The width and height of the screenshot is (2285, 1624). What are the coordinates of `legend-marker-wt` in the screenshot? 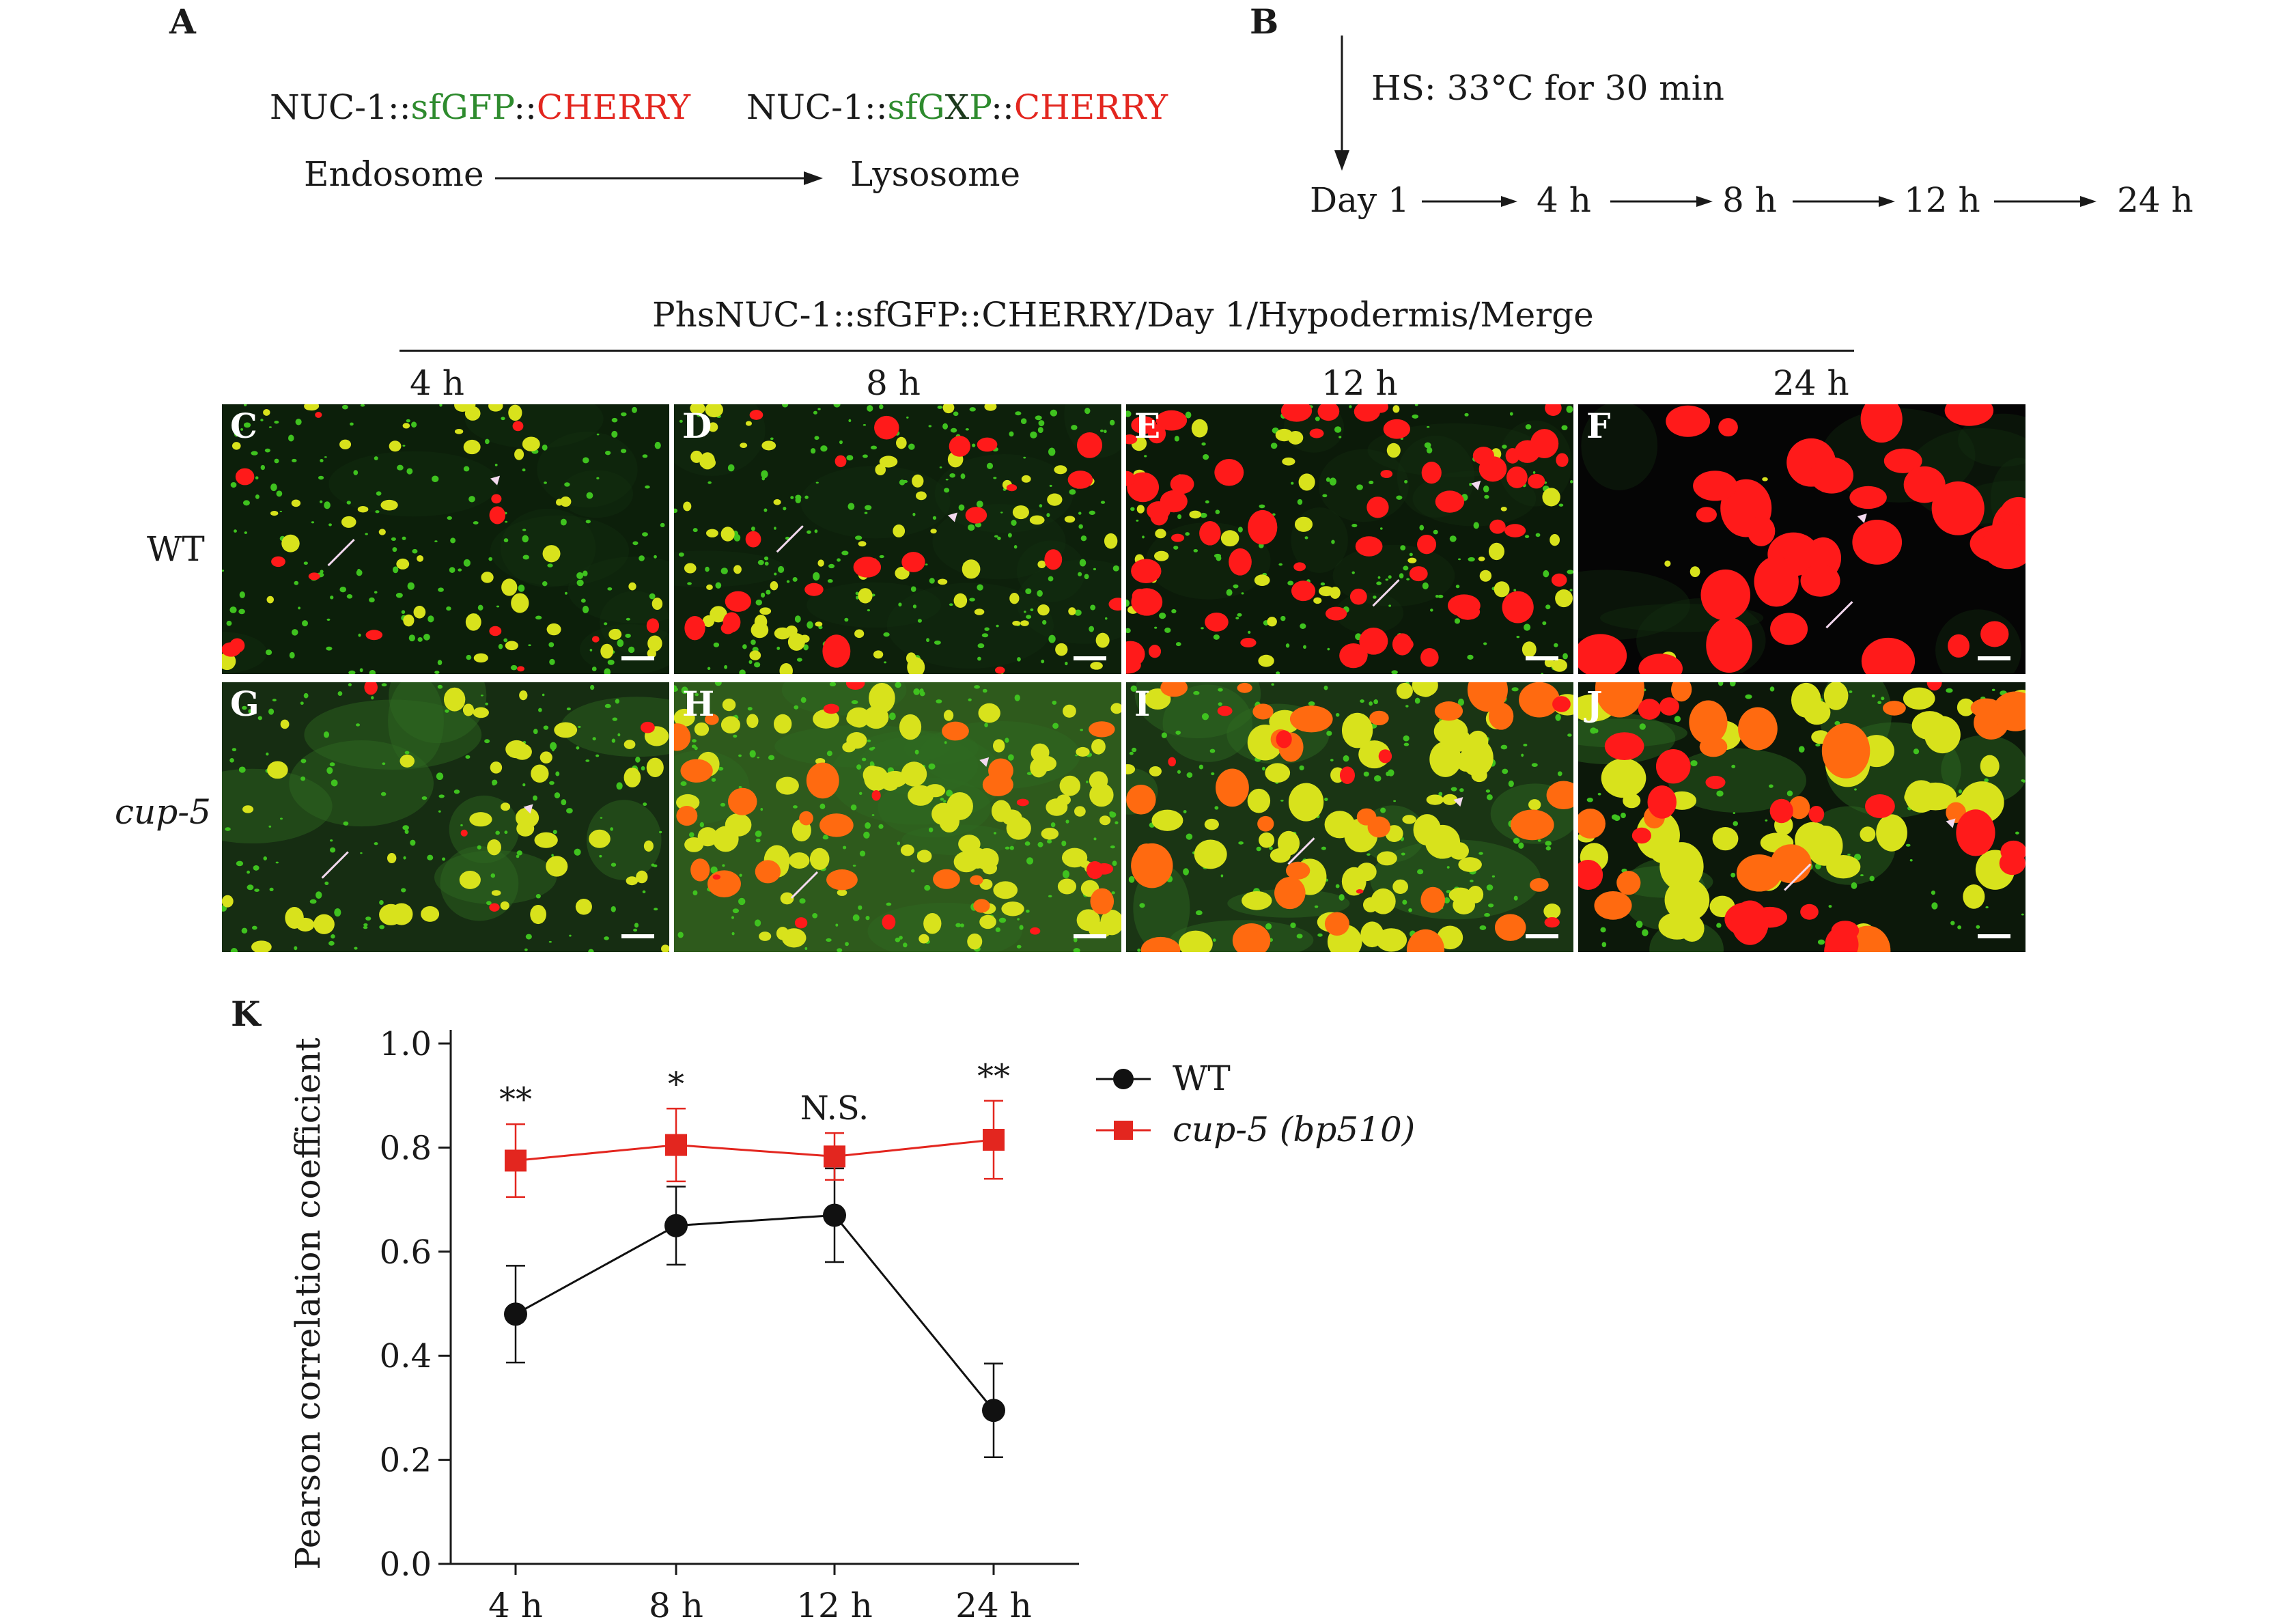 It's located at (1123, 1079).